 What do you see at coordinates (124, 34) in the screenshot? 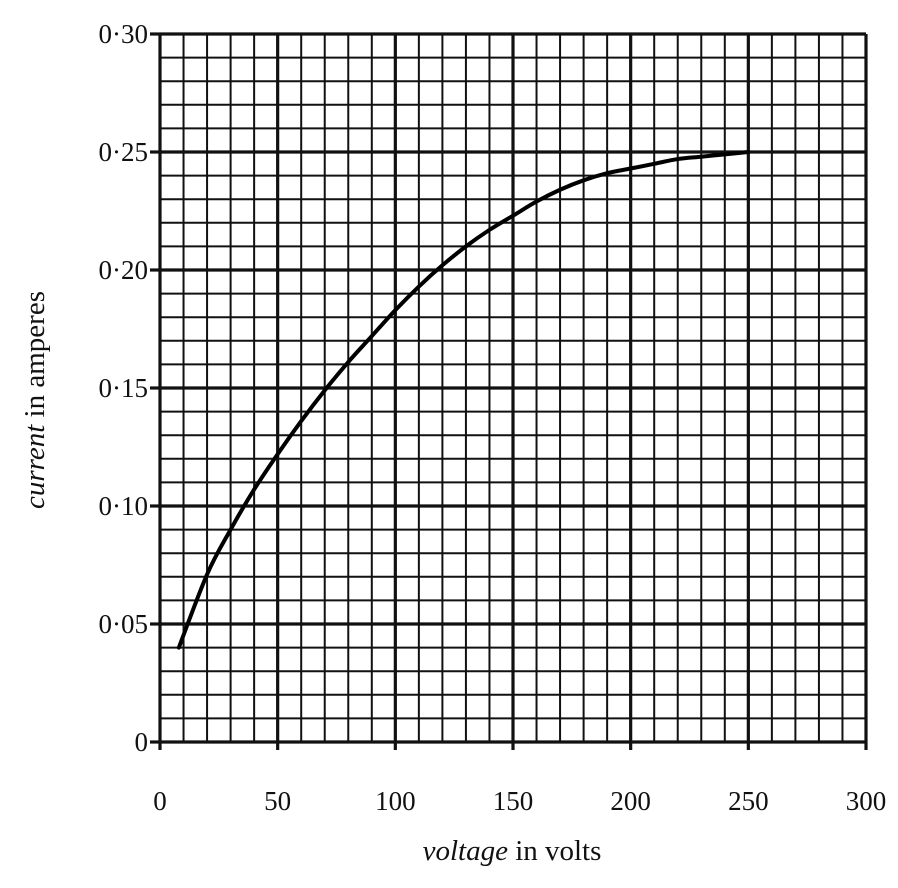
I see `y-tick-label: 0·30` at bounding box center [124, 34].